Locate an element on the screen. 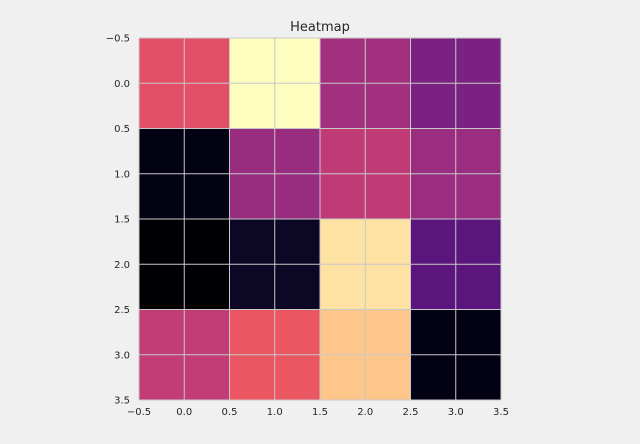  x-tick-label: 3.5 is located at coordinates (501, 412).